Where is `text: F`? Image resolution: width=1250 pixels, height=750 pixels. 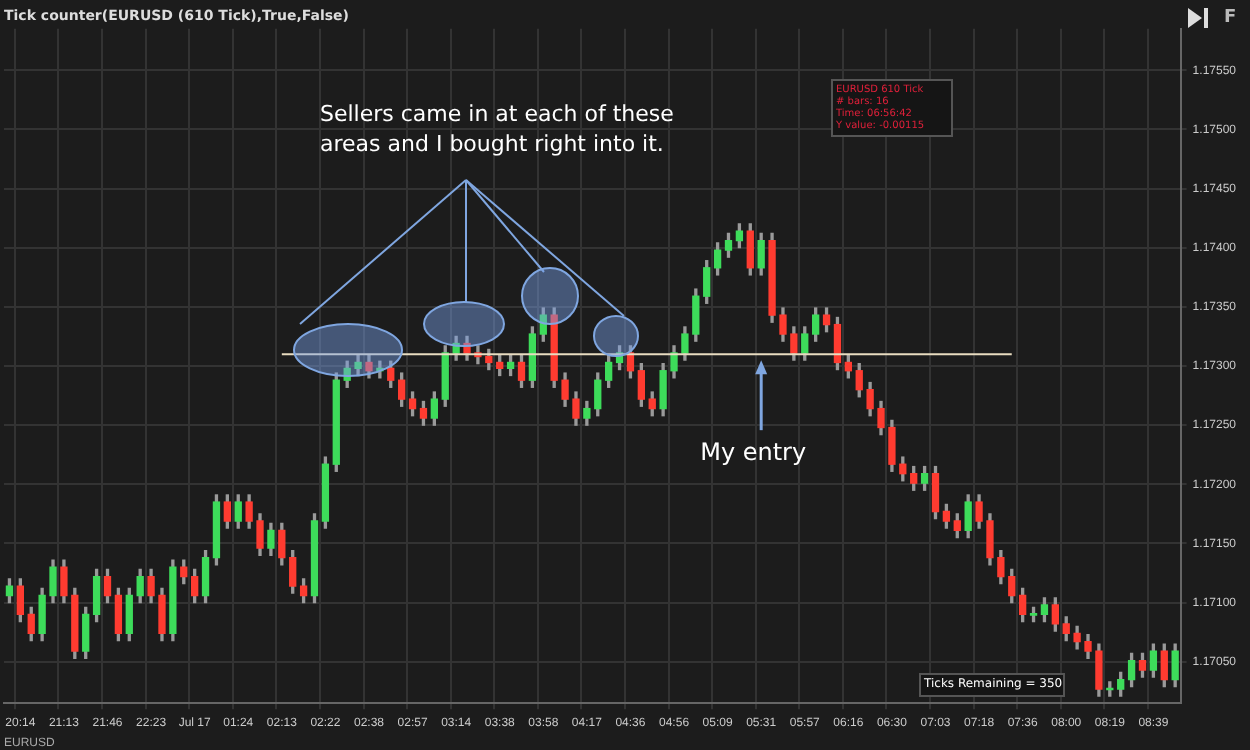
text: F is located at coordinates (1230, 17).